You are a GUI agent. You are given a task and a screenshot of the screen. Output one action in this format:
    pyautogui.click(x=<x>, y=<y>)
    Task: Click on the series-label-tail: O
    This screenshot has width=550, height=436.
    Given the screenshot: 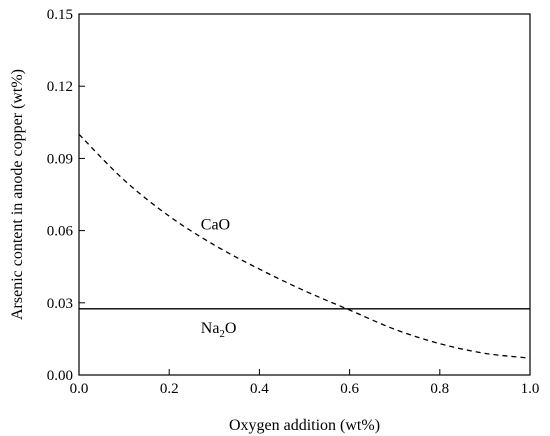 What is the action you would take?
    pyautogui.click(x=231, y=328)
    